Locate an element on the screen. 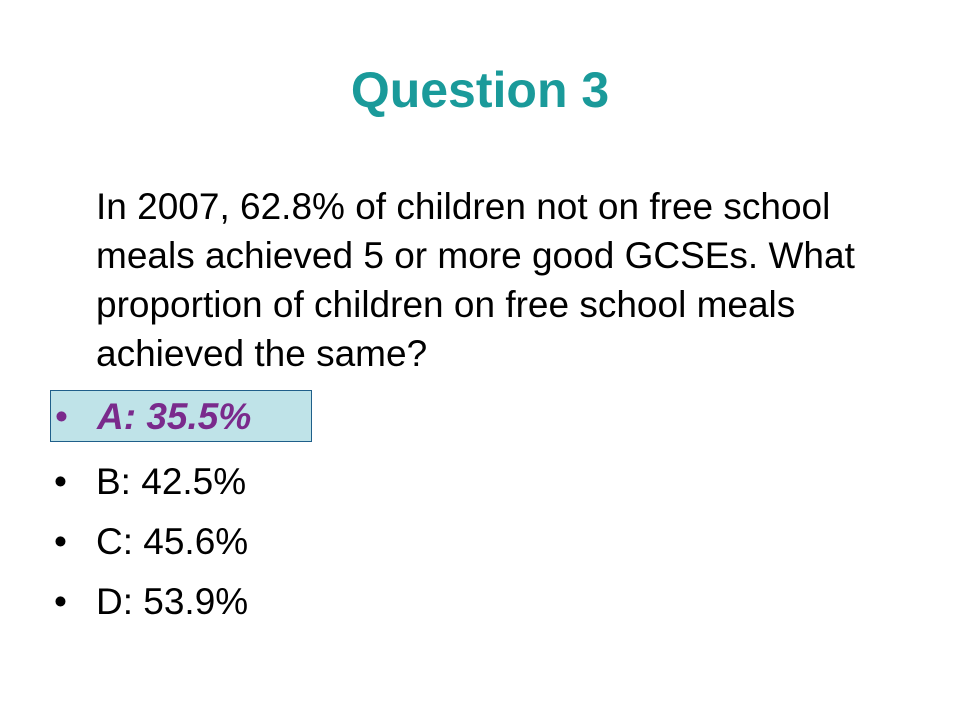  option-c: • C: 45.6% is located at coordinates (151, 542).